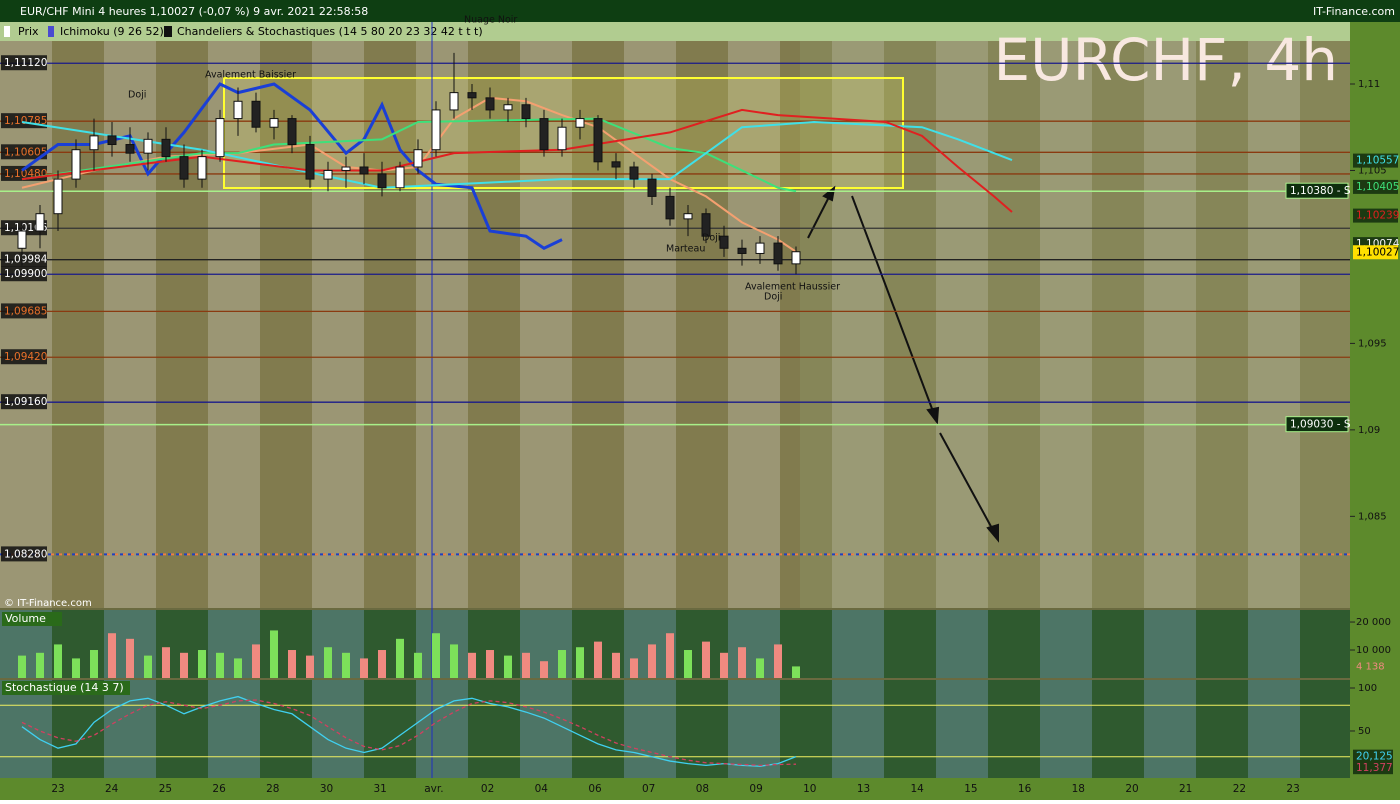 This screenshot has height=804, width=1400. What do you see at coordinates (1372, 170) in the screenshot?
I see `y-tick-label: 1,105` at bounding box center [1372, 170].